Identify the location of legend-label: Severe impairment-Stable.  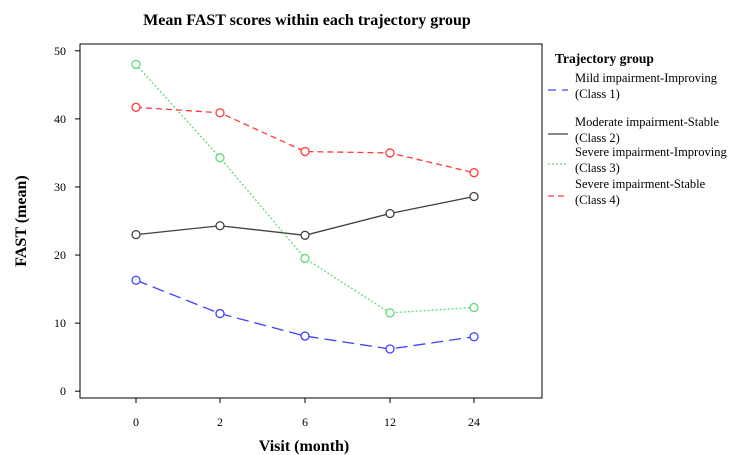
(640, 184).